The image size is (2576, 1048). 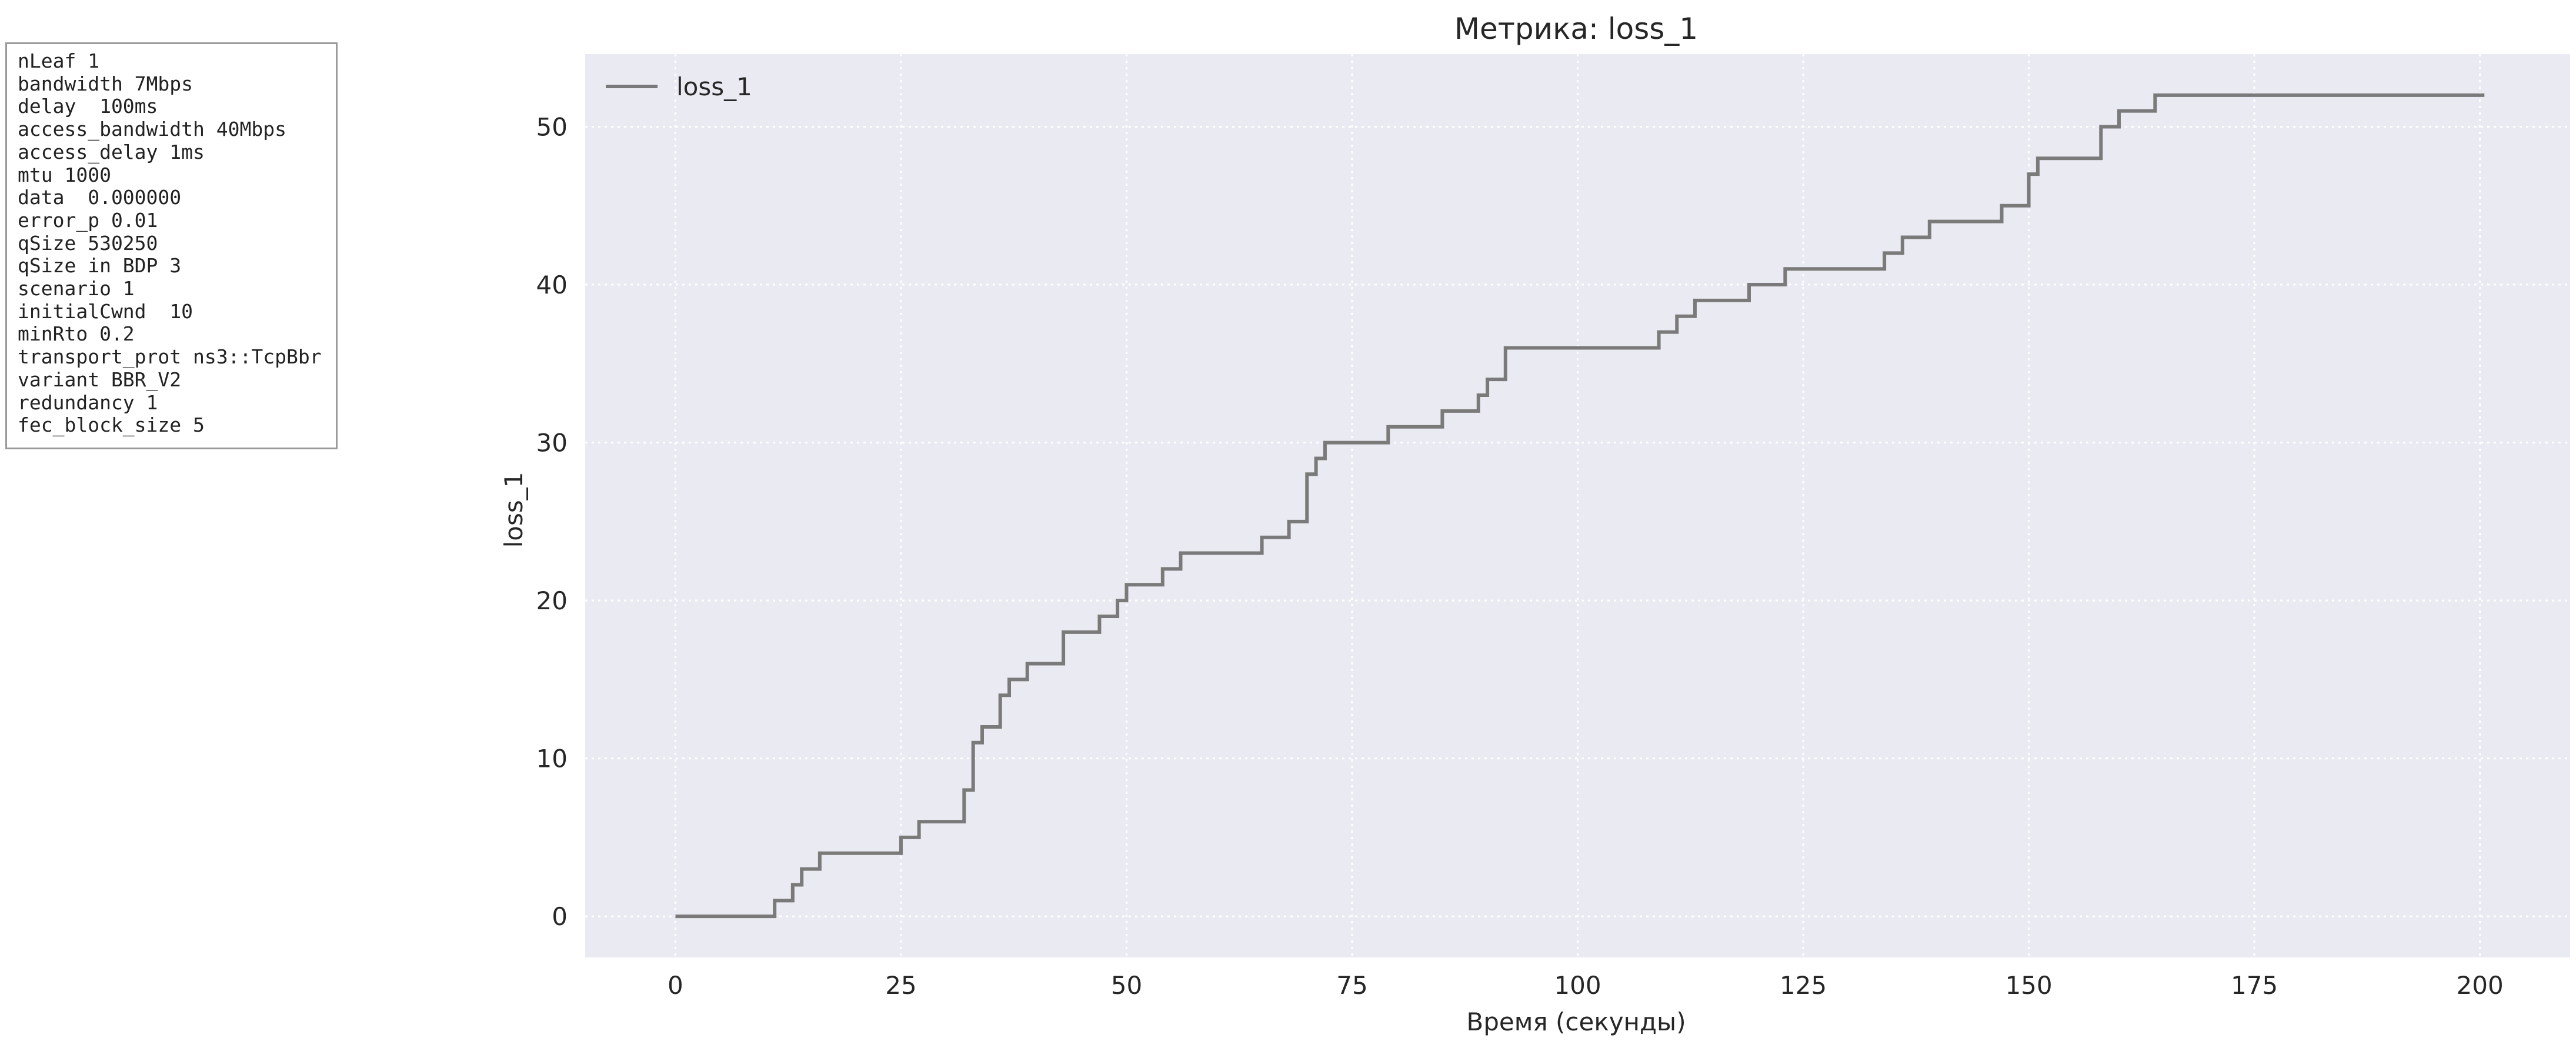 What do you see at coordinates (1576, 1021) in the screenshot?
I see `x-axis-label: Время (секунды)` at bounding box center [1576, 1021].